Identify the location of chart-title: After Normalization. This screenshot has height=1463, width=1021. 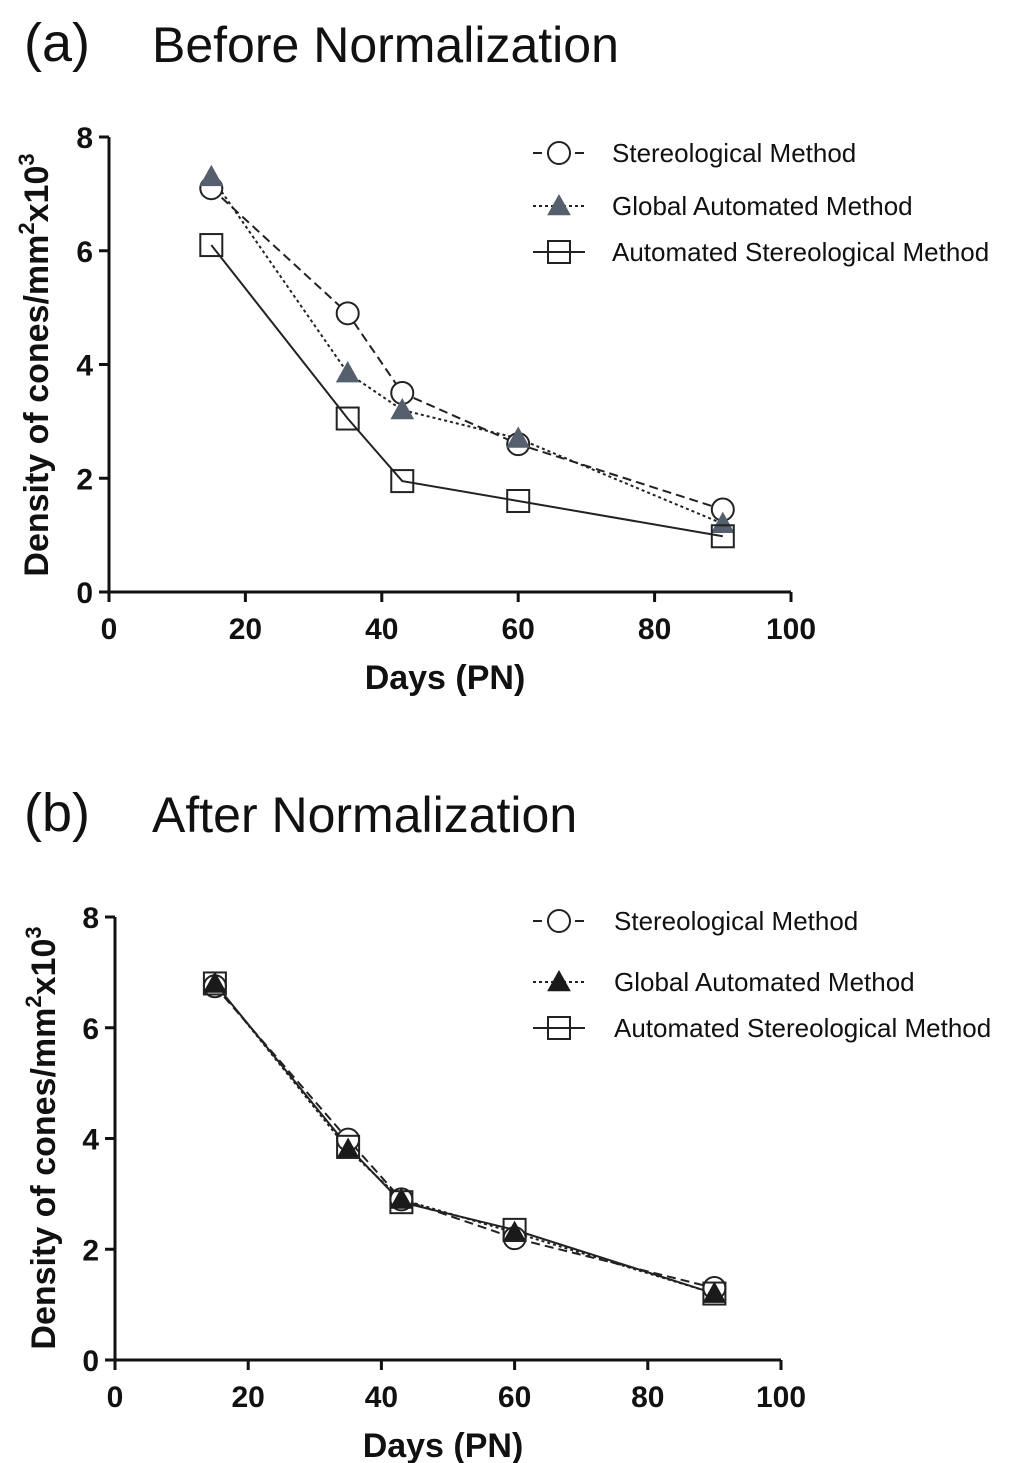
(365, 815).